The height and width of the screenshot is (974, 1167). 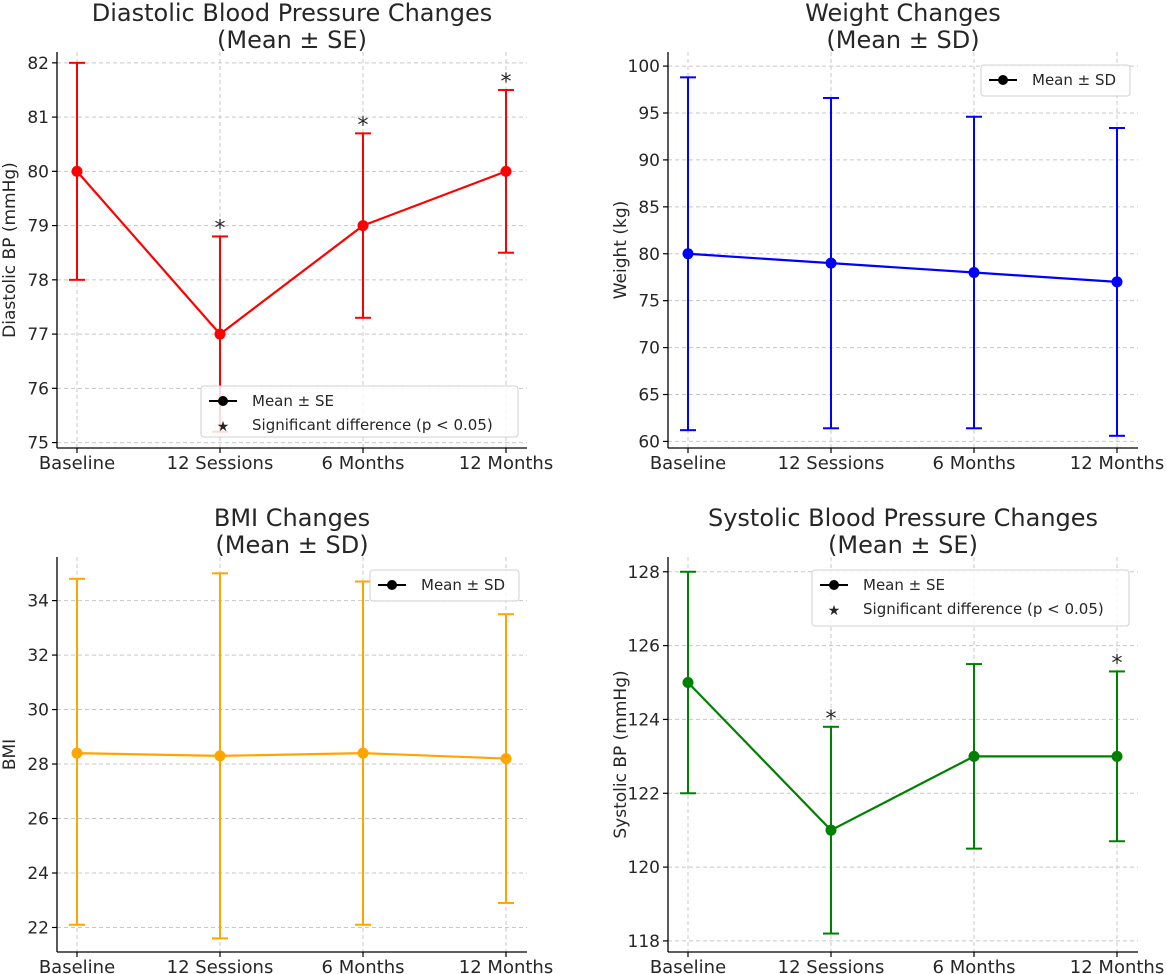 What do you see at coordinates (903, 13) in the screenshot?
I see `chart-title: Weight Changes` at bounding box center [903, 13].